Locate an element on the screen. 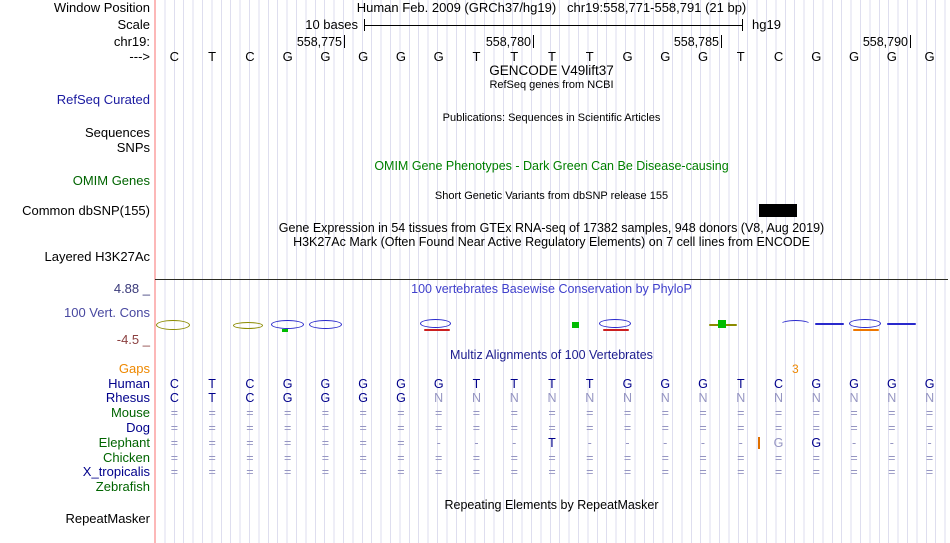 The width and height of the screenshot is (950, 543). track-label-cons-max: 4.88 _ is located at coordinates (131, 288).